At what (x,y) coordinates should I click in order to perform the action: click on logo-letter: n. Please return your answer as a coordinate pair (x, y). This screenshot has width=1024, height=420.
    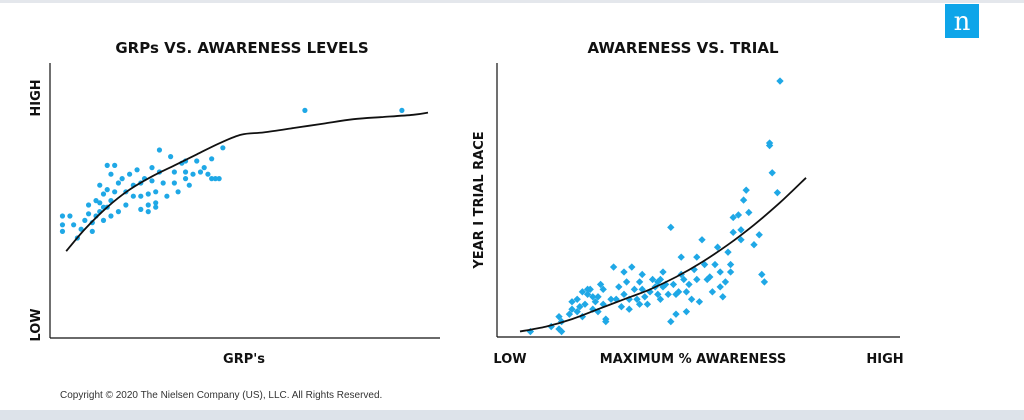
    Looking at the image, I should click on (962, 22).